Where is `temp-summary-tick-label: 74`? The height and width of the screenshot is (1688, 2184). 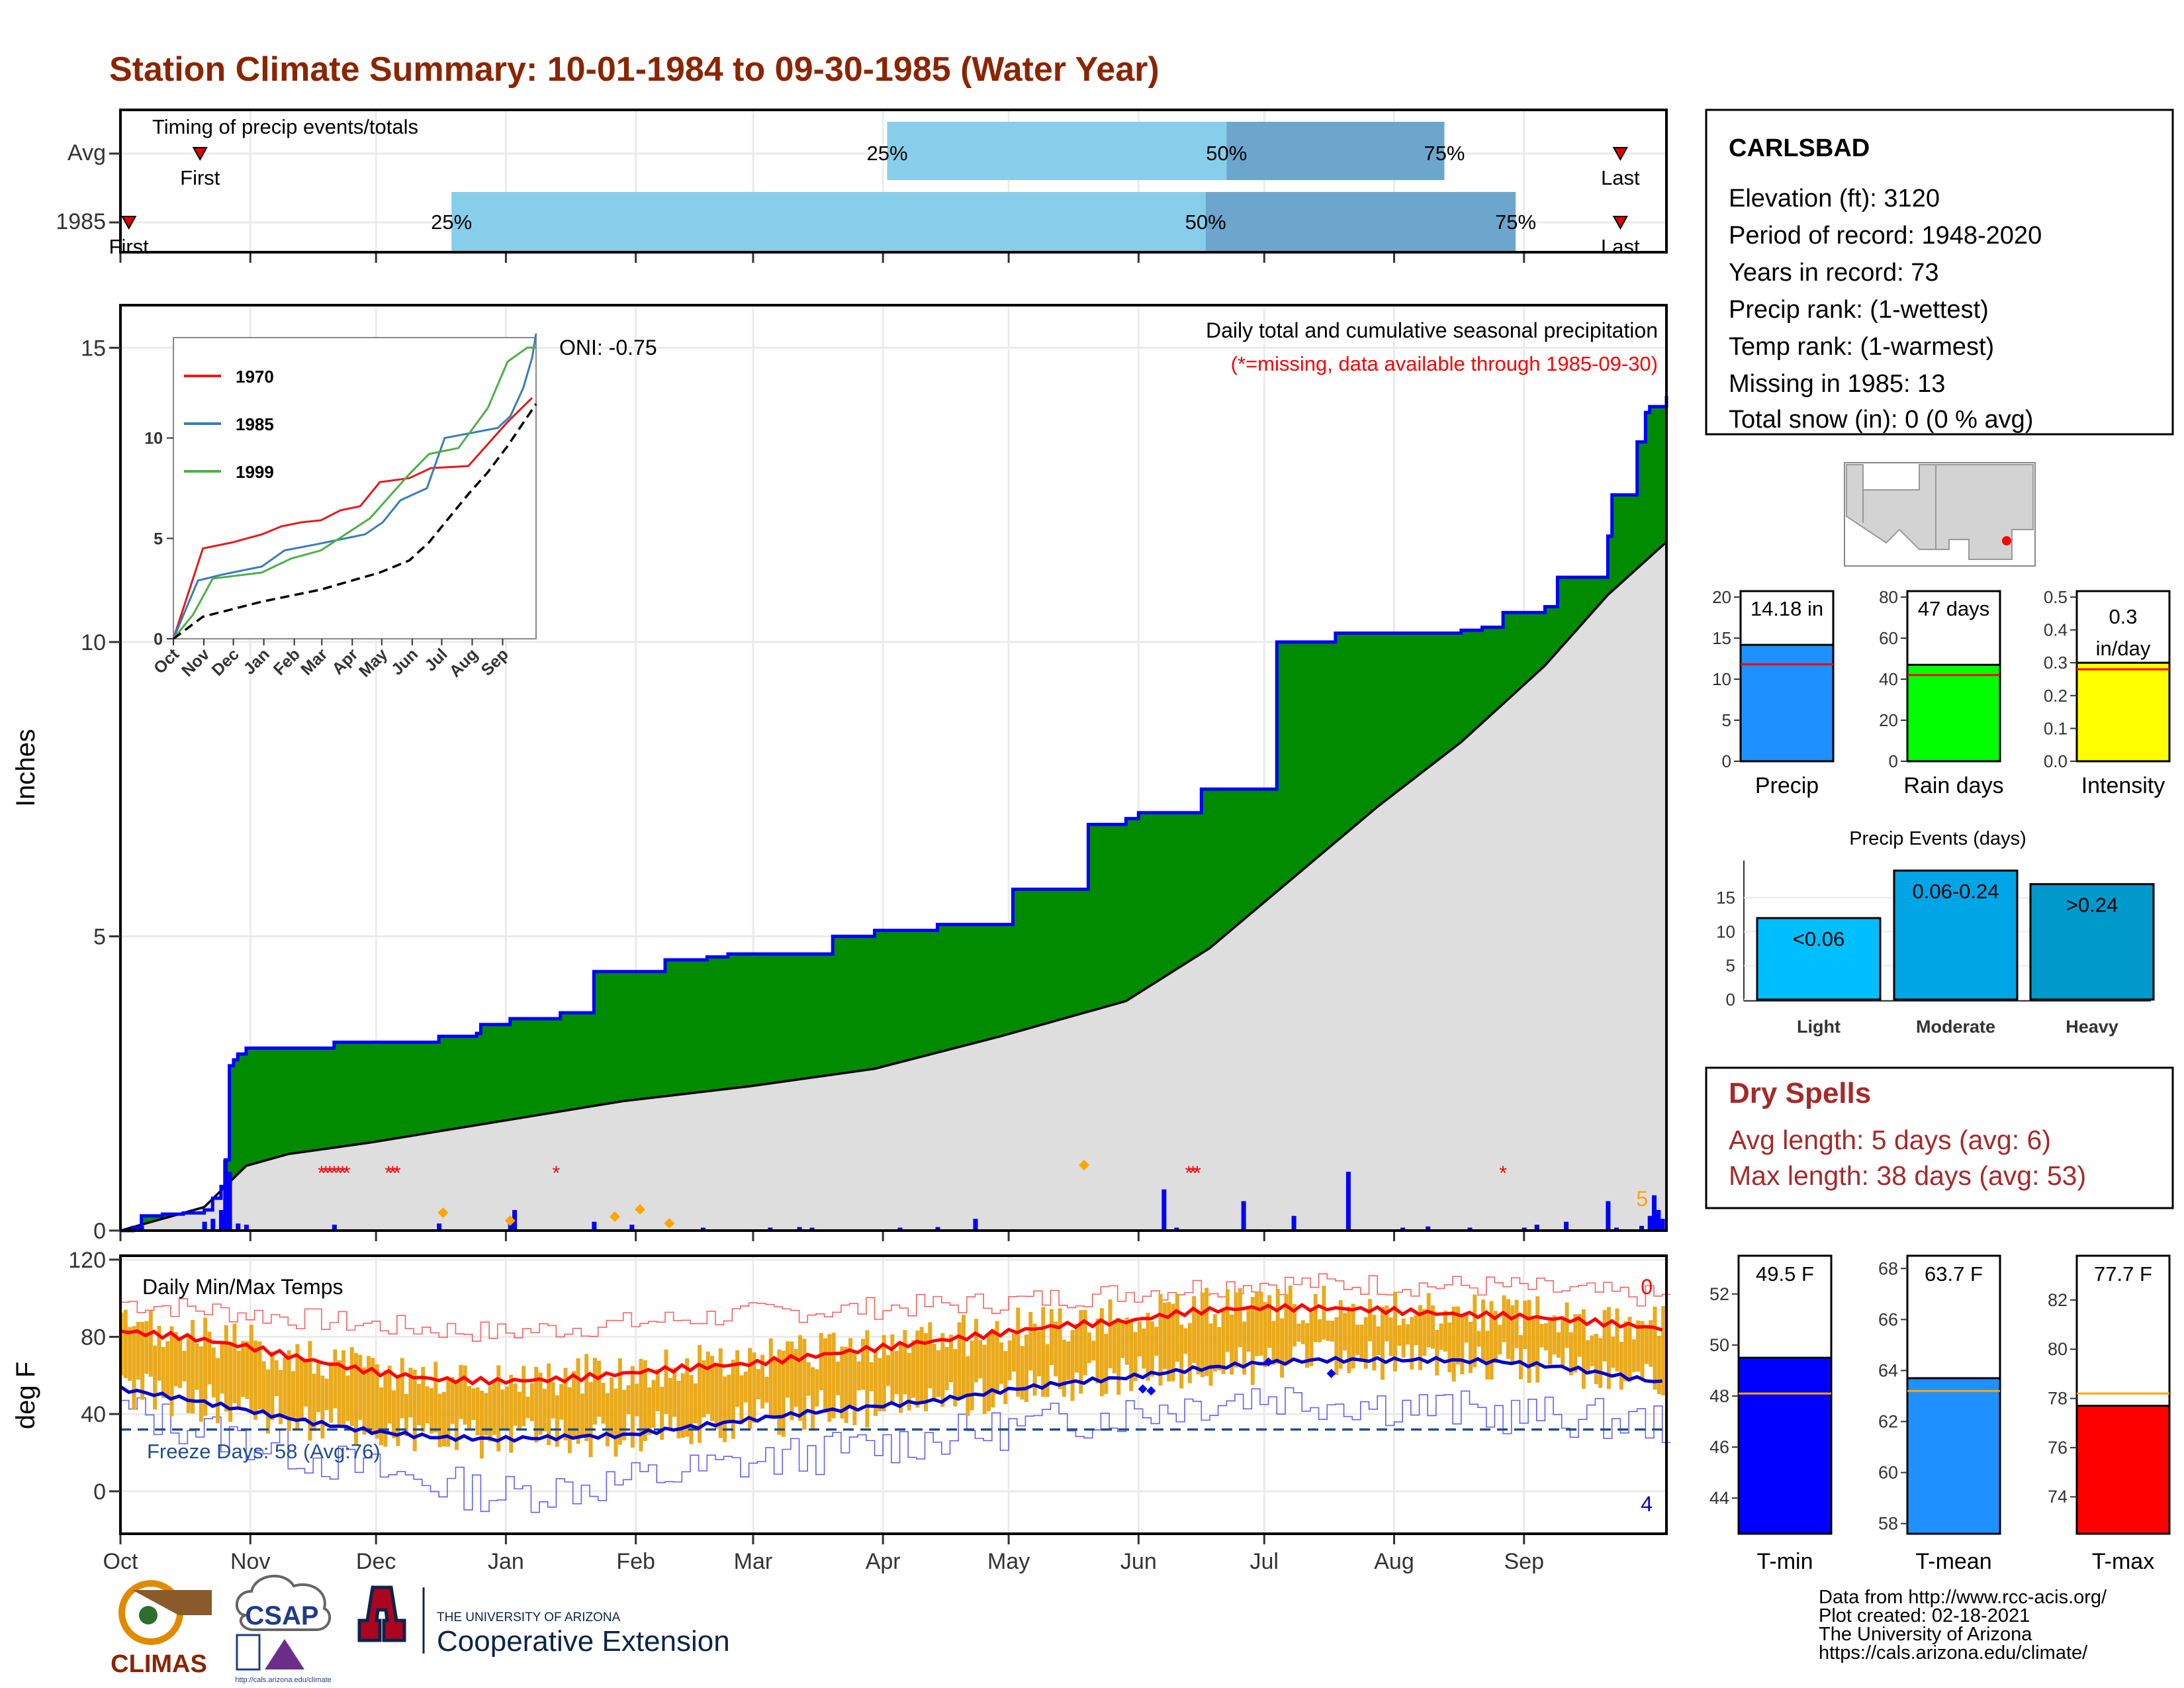 temp-summary-tick-label: 74 is located at coordinates (2058, 1497).